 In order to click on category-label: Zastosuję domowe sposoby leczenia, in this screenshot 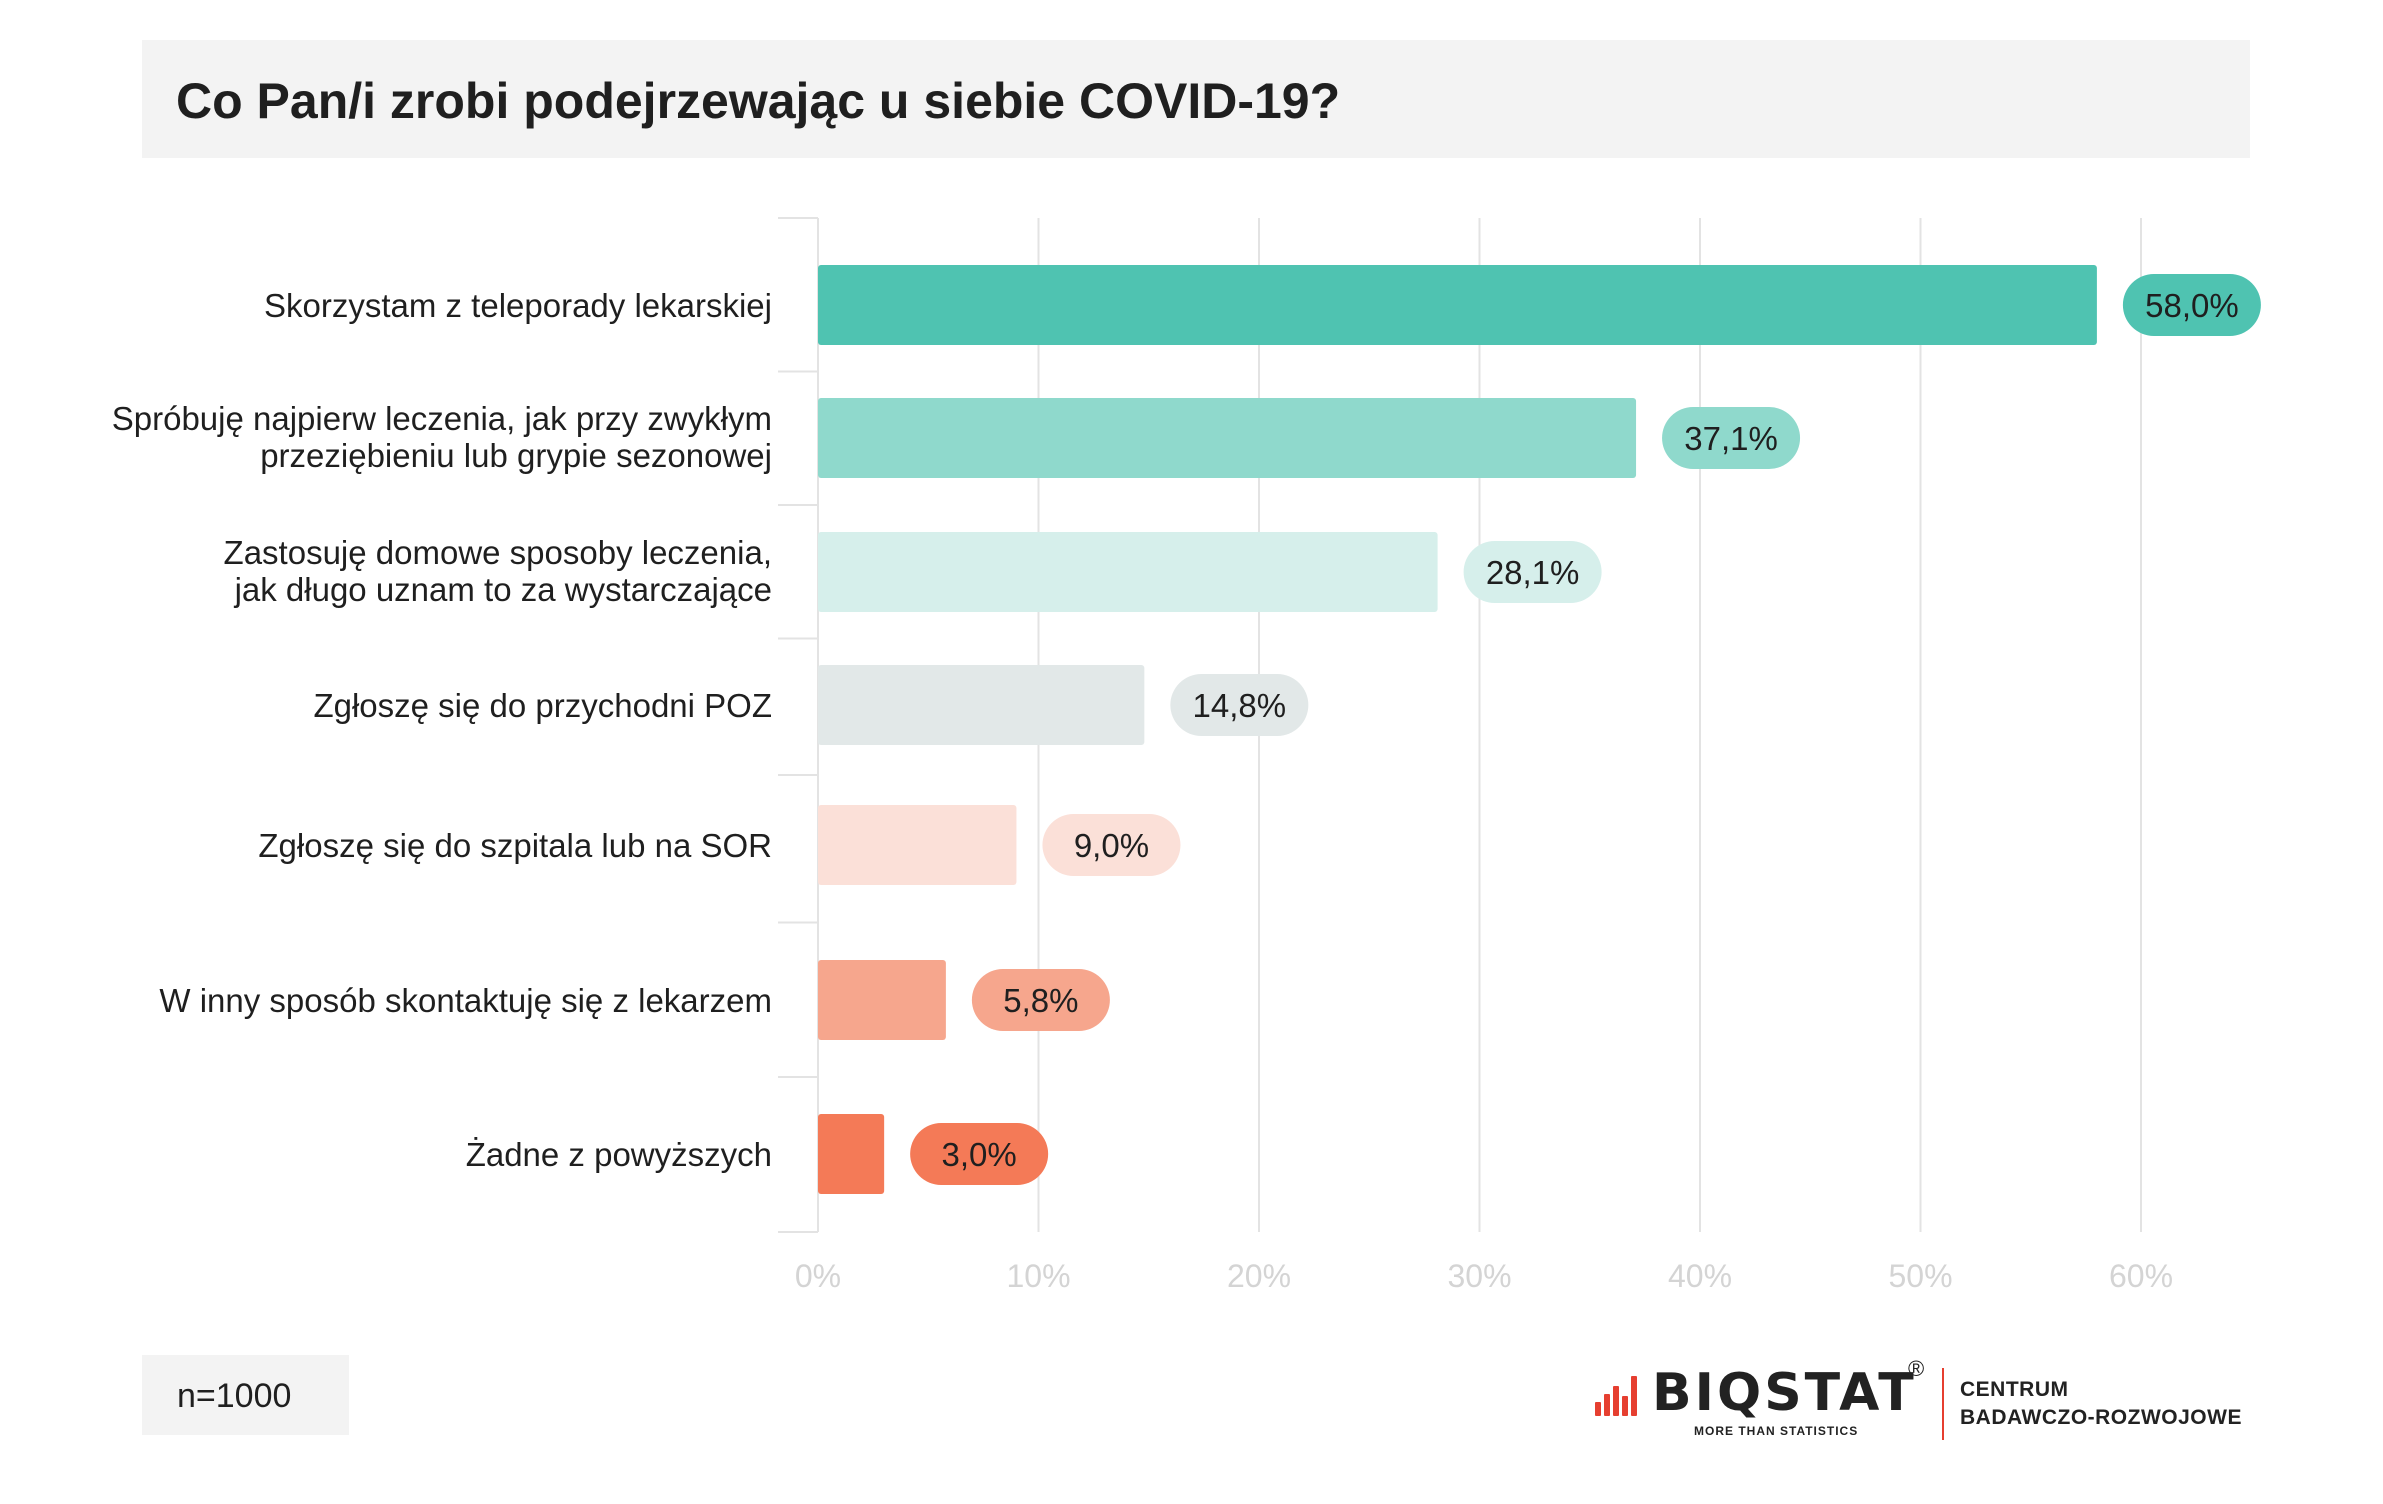, I will do `click(498, 552)`.